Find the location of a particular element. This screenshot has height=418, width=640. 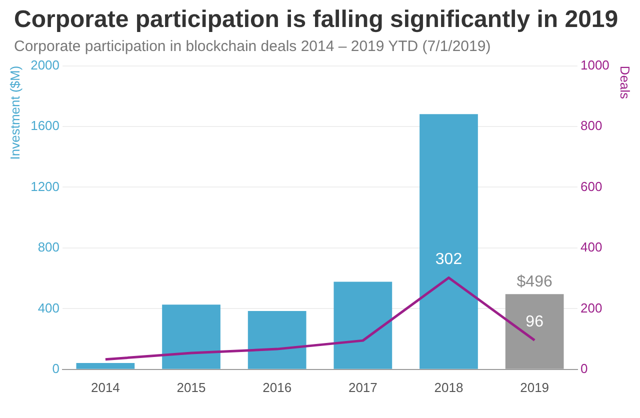

x-tick-label: 2014 is located at coordinates (105, 387).